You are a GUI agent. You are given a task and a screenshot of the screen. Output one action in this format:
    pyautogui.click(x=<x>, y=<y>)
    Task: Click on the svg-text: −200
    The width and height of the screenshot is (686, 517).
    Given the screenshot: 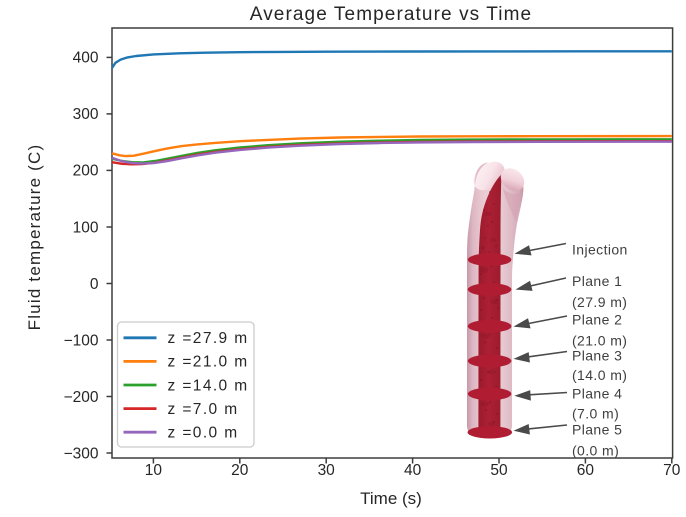 What is the action you would take?
    pyautogui.click(x=81, y=397)
    